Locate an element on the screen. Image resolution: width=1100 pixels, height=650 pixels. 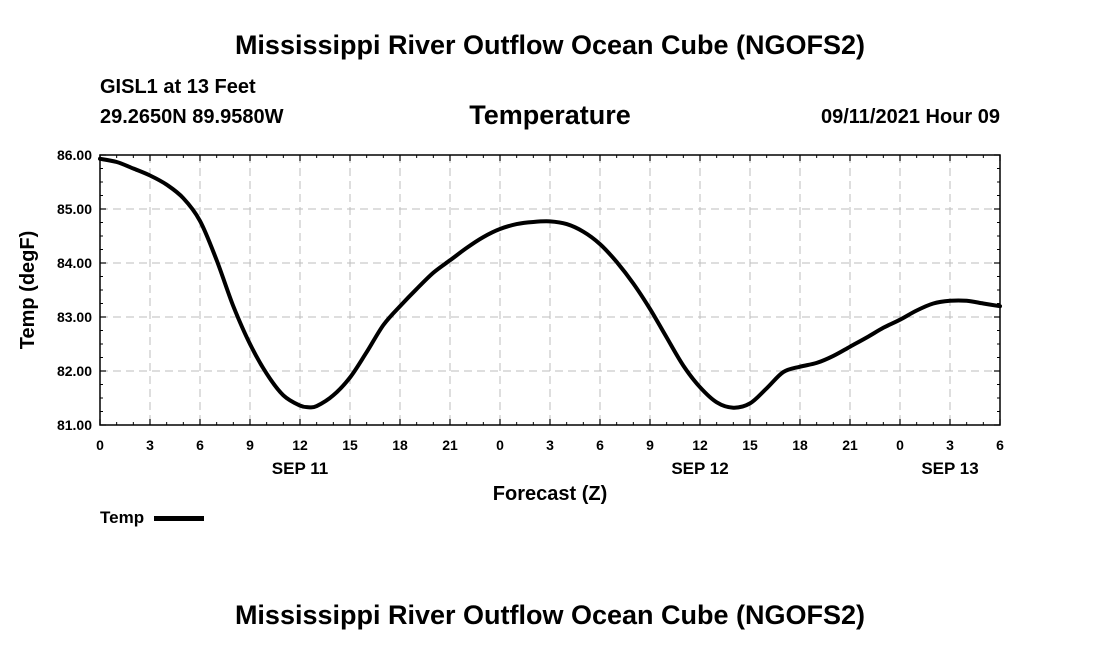
y-tick-label: 82.00 is located at coordinates (74, 371).